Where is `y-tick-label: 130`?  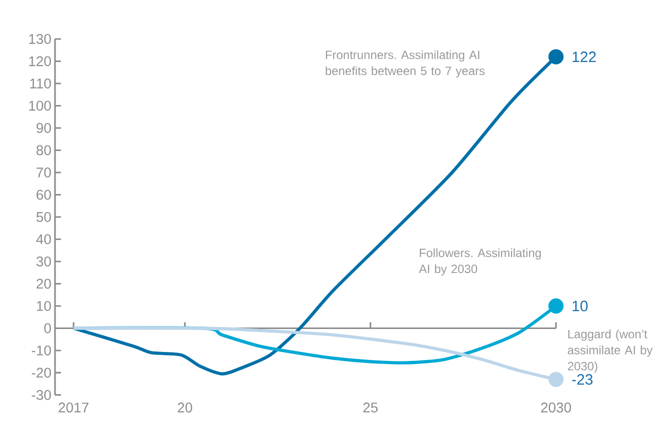 y-tick-label: 130 is located at coordinates (40, 39).